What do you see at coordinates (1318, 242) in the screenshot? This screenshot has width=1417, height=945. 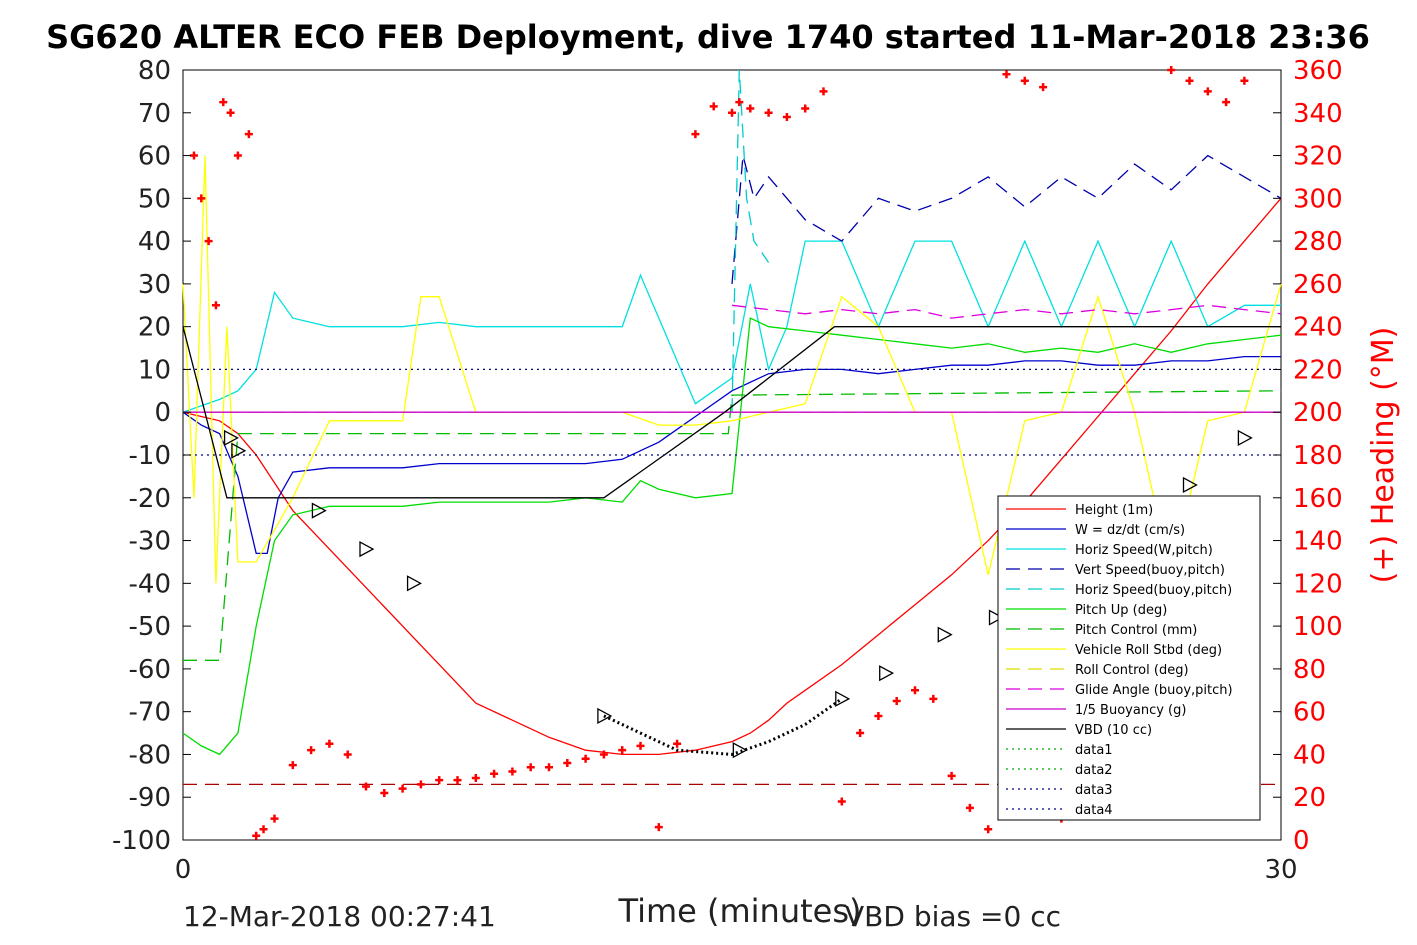 I see `right-tick-label: 280` at bounding box center [1318, 242].